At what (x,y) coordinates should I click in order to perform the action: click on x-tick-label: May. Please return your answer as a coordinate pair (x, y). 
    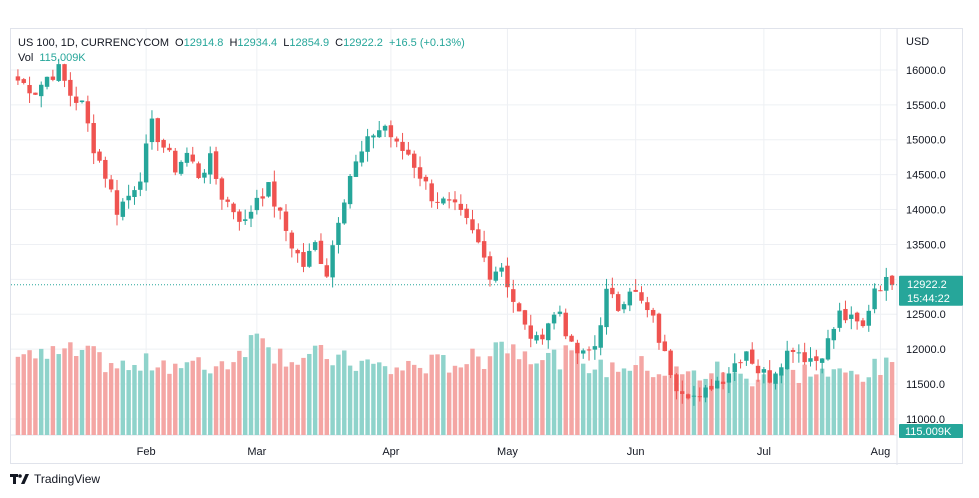
    Looking at the image, I should click on (507, 452).